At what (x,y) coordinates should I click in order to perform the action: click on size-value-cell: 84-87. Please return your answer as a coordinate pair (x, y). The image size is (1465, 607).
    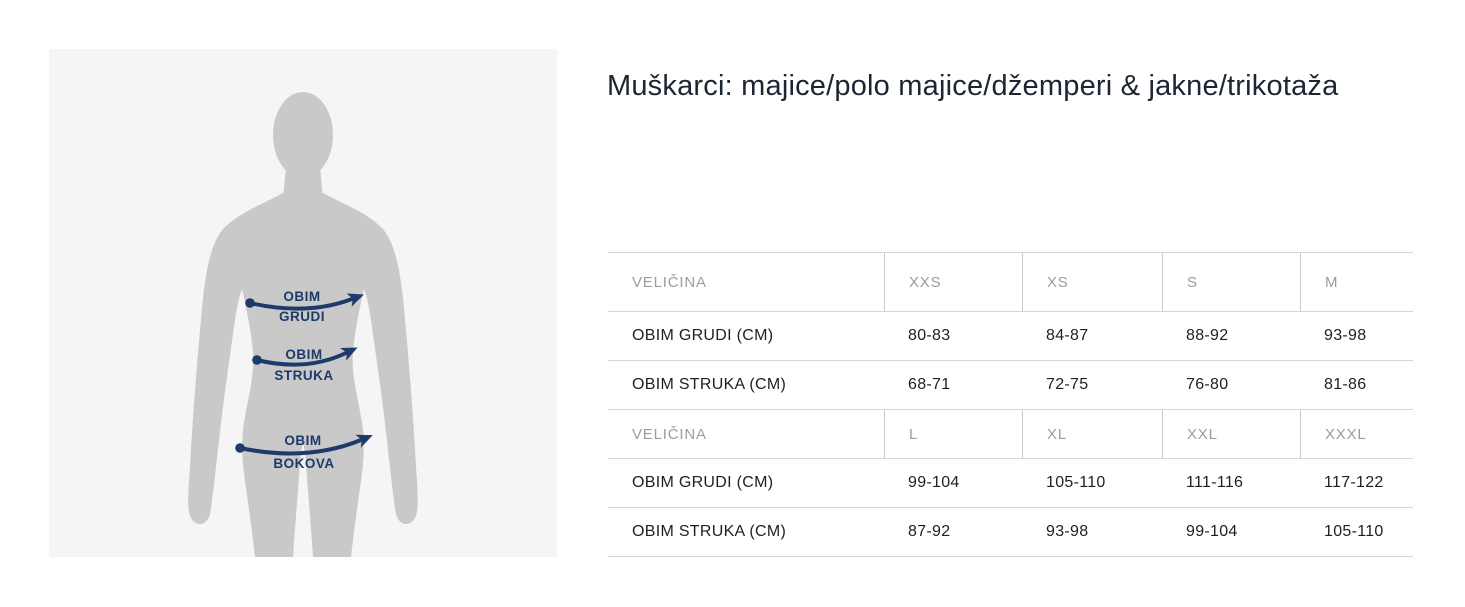
    Looking at the image, I should click on (1067, 335).